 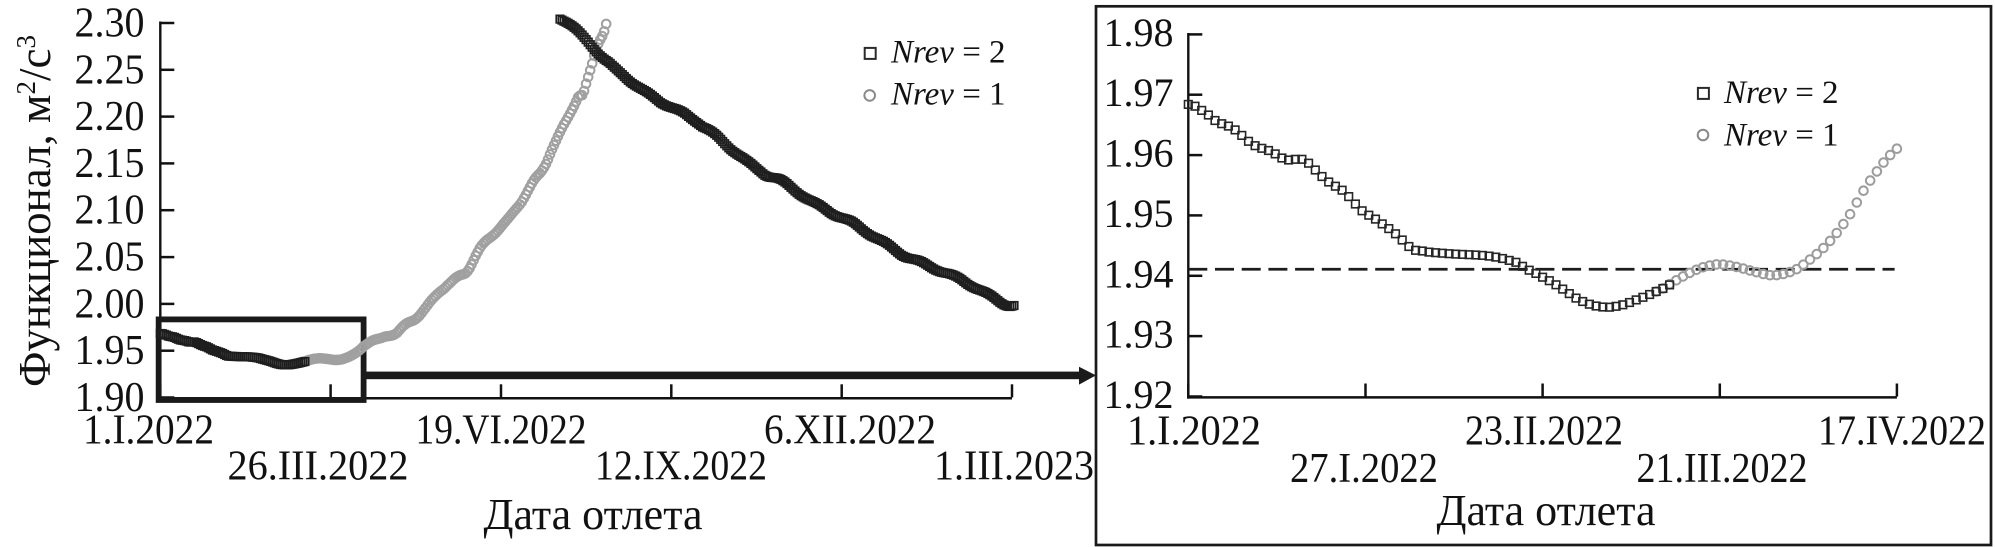 I want to click on svg-text: 19.VI.2022, so click(x=501, y=431).